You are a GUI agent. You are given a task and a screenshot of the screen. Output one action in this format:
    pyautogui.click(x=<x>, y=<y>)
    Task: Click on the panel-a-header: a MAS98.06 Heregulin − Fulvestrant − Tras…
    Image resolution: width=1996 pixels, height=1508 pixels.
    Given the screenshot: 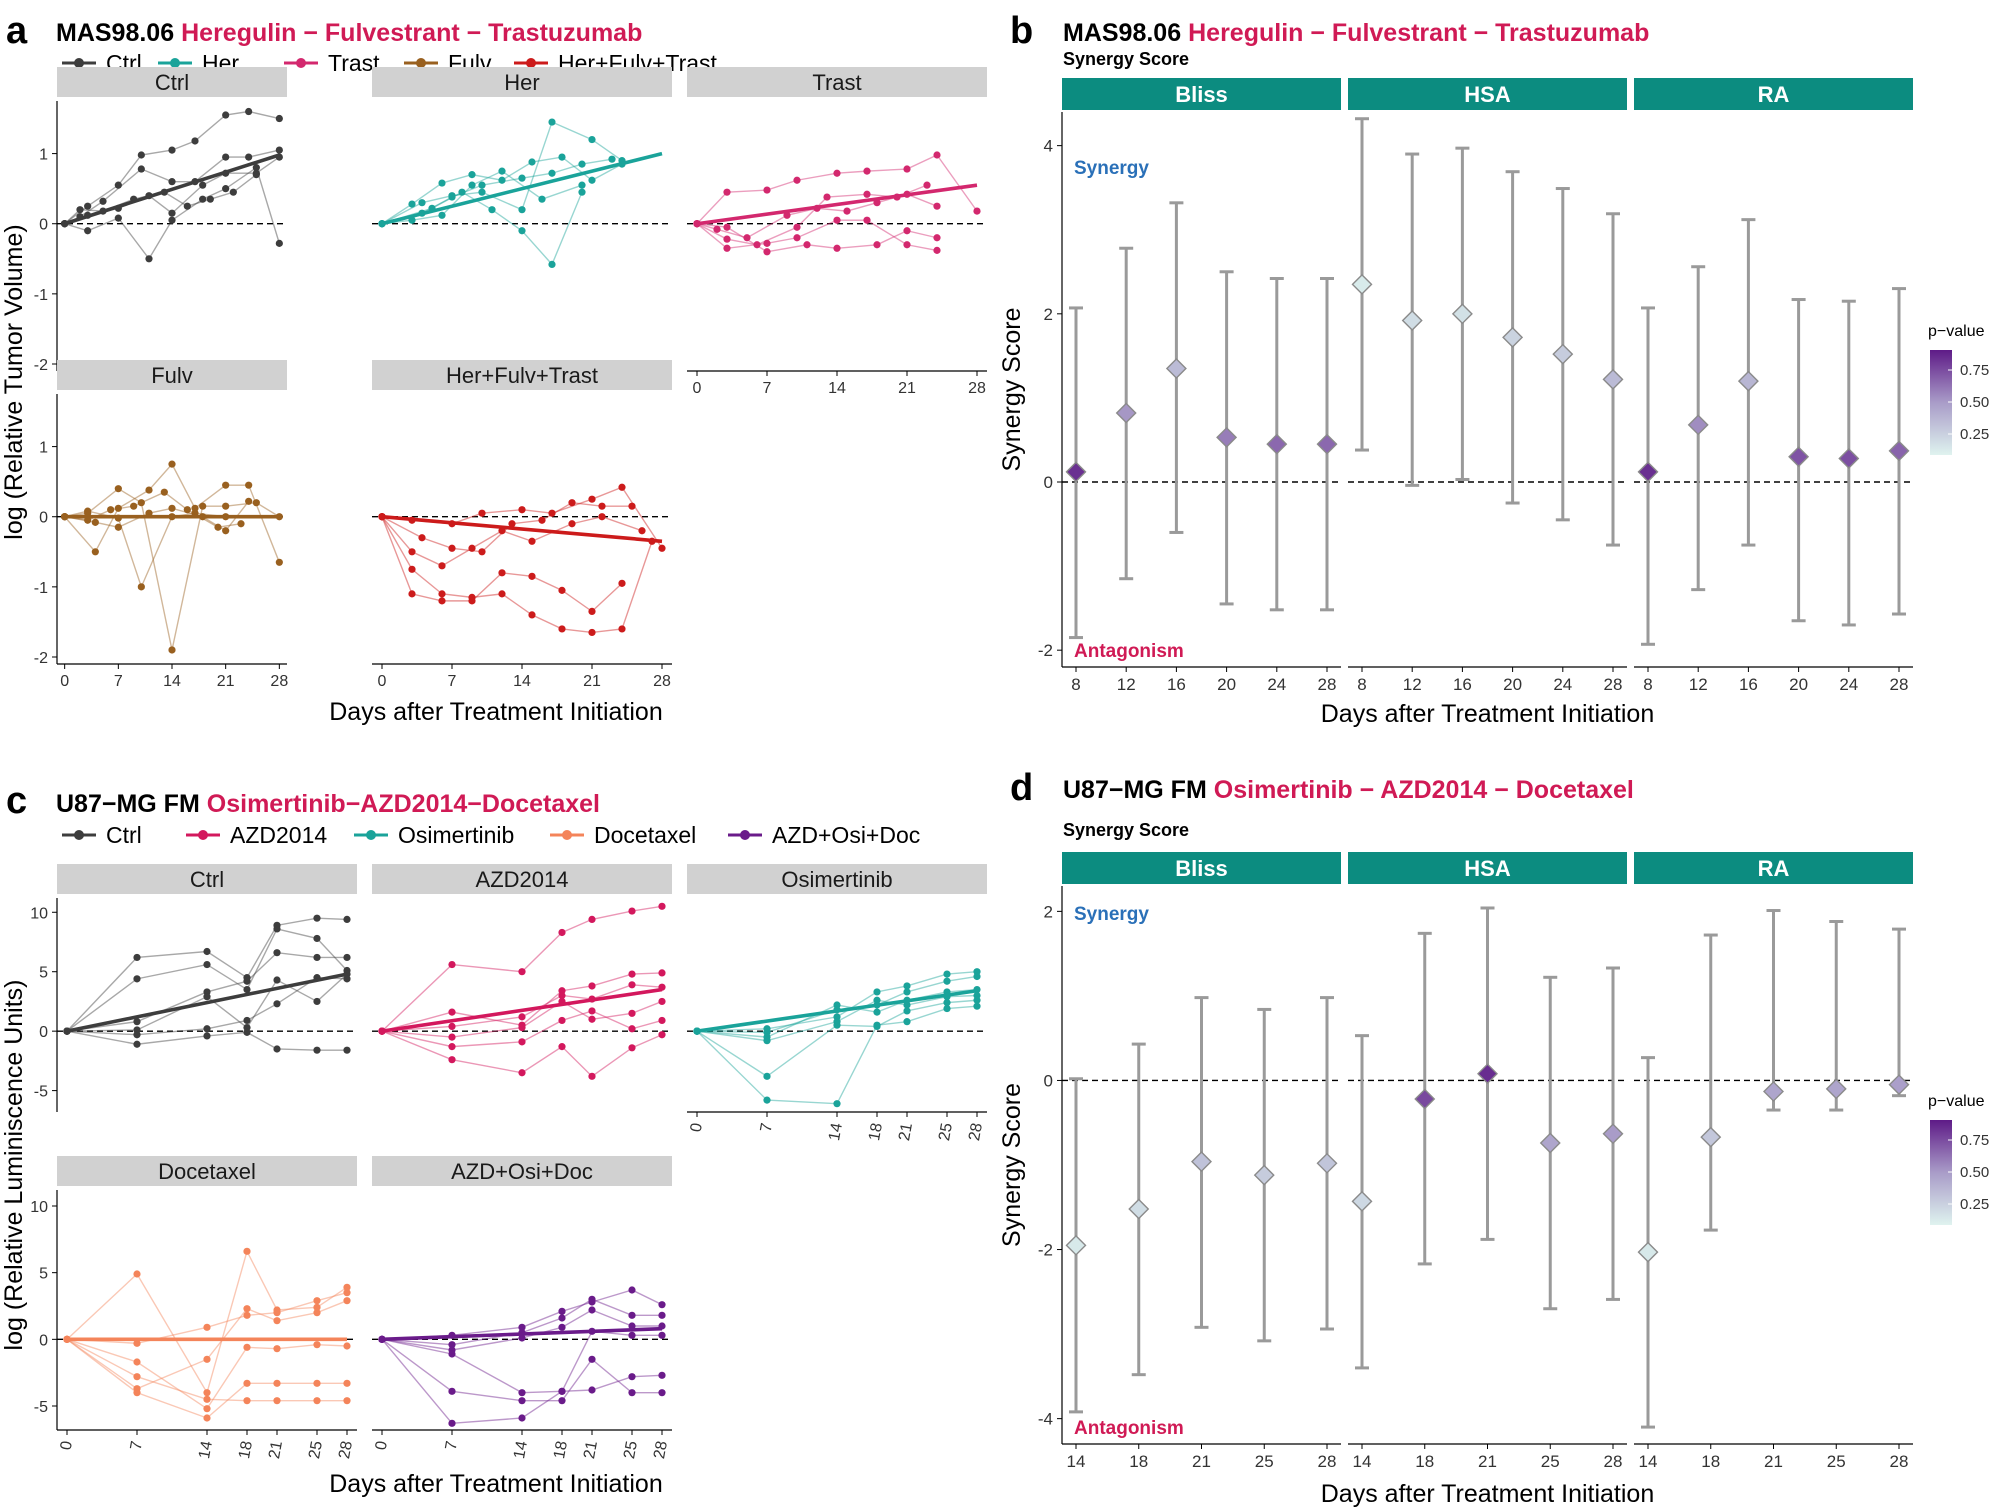 What is the action you would take?
    pyautogui.click(x=324, y=31)
    